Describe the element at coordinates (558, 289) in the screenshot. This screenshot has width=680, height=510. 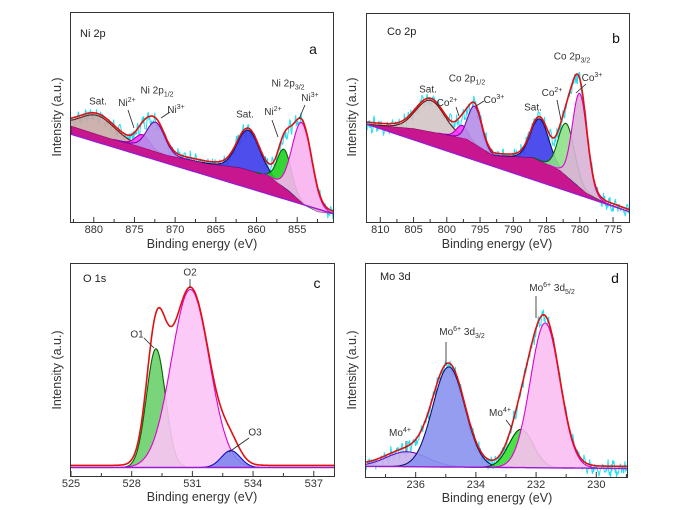
I see `annotation-text: 3d` at that location.